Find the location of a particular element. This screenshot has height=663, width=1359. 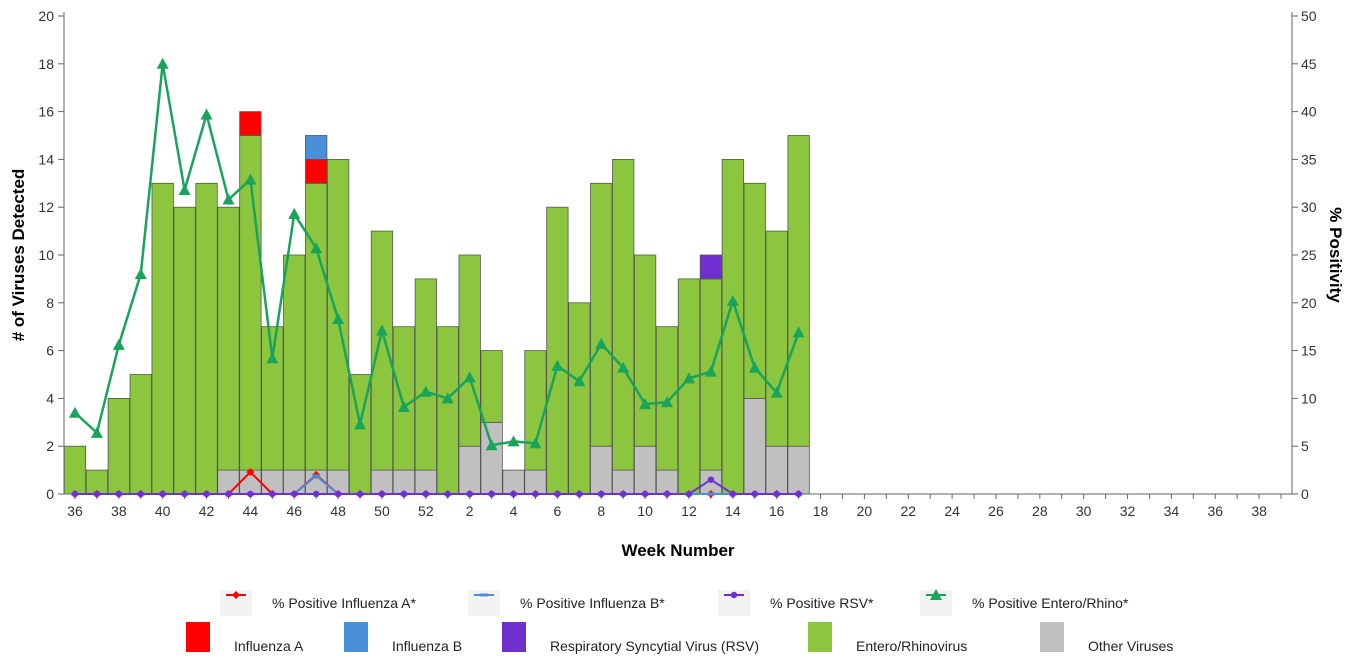

point--positive-rsv--13 is located at coordinates (360, 494).